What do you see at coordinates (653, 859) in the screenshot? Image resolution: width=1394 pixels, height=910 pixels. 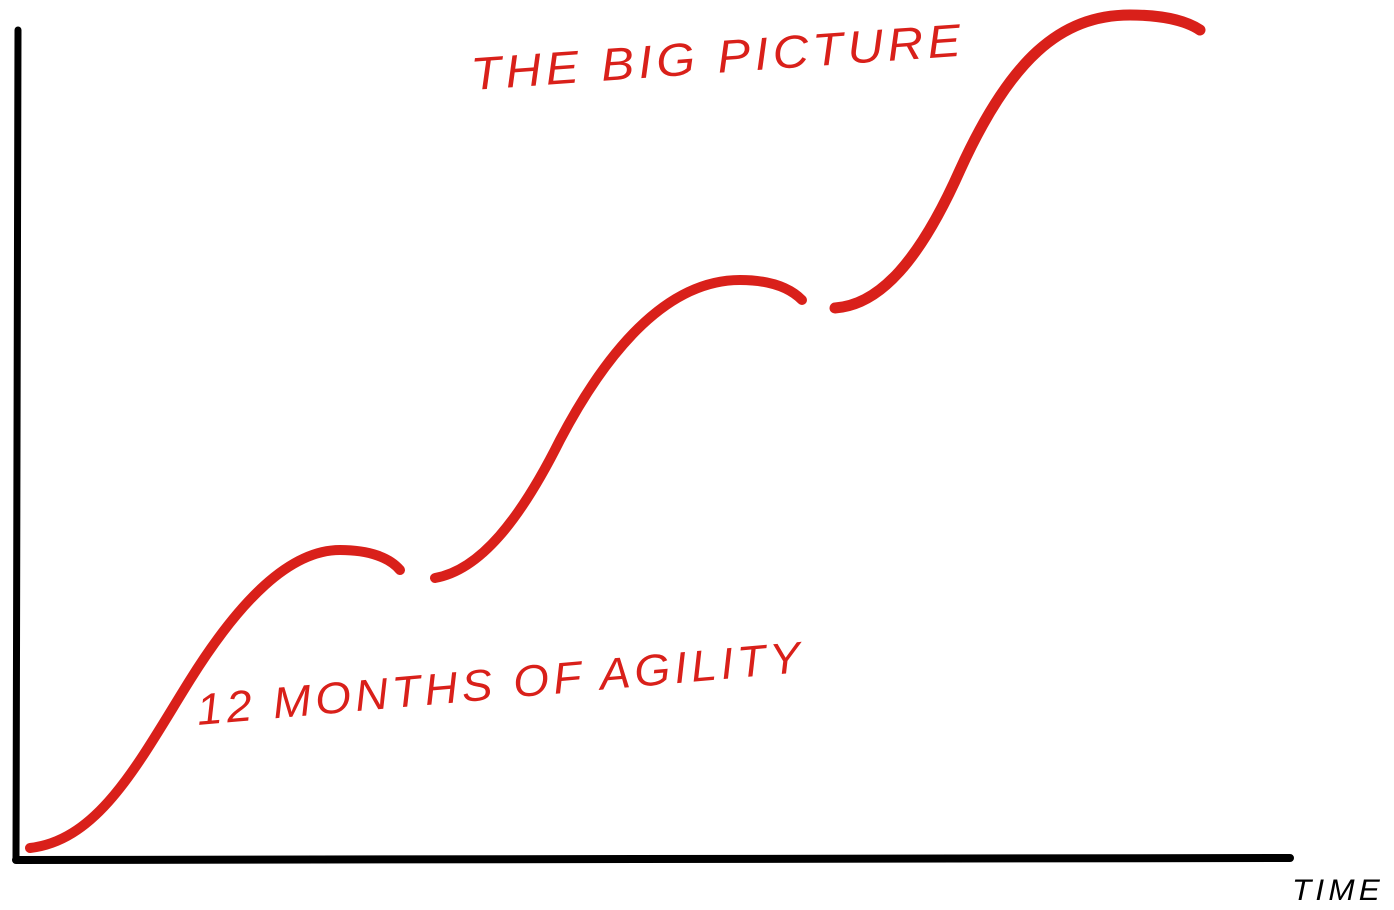 I see `x-axis` at bounding box center [653, 859].